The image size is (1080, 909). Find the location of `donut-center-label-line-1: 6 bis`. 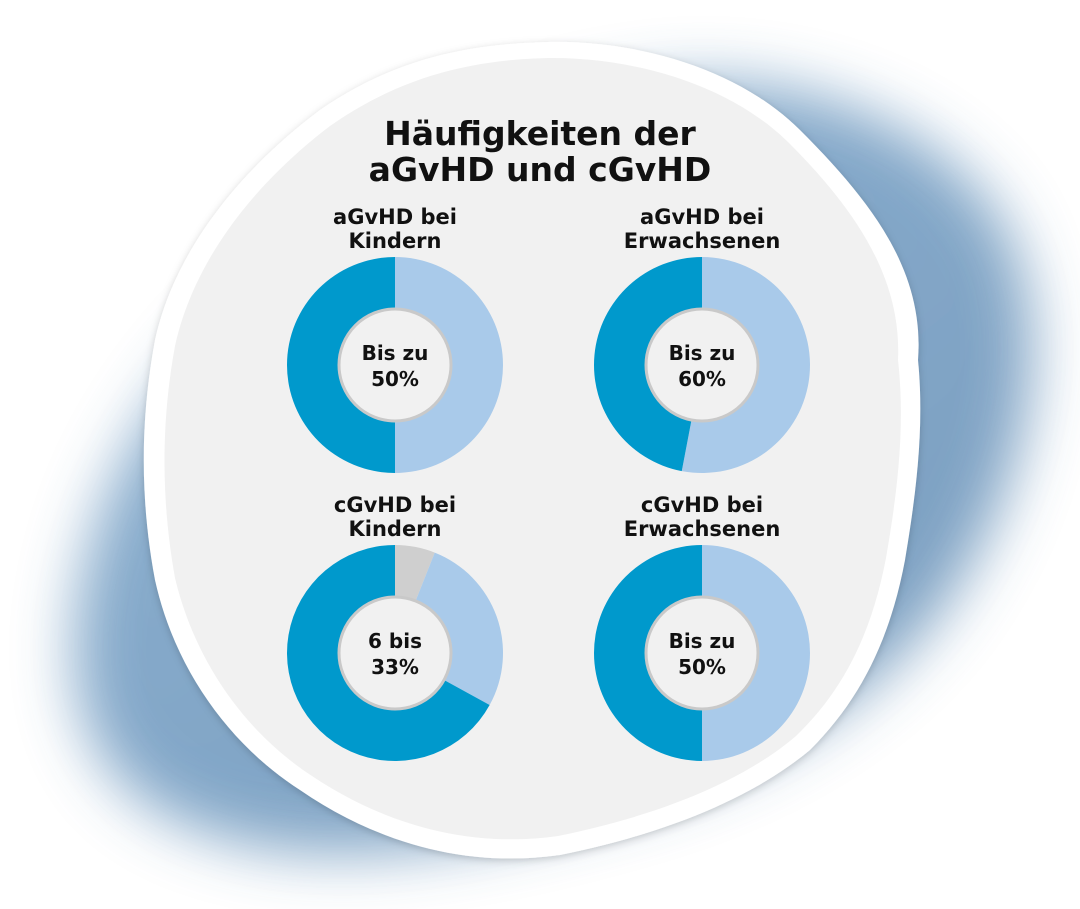

donut-center-label-line-1: 6 bis is located at coordinates (395, 641).